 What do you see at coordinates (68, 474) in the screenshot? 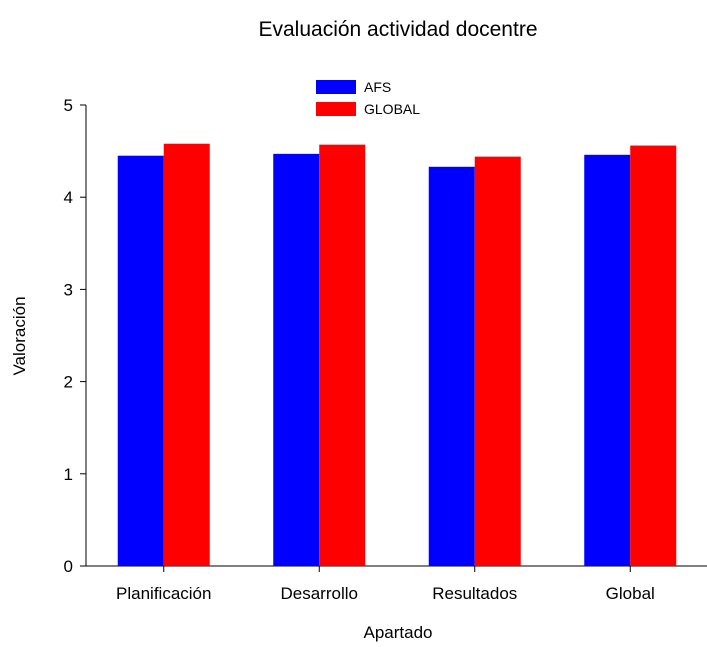
I see `y-tick-label: 1` at bounding box center [68, 474].